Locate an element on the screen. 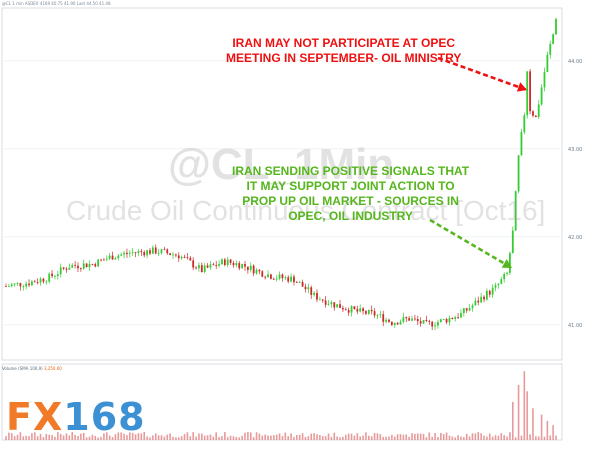  fx168-logo: FX168 is located at coordinates (76, 417).